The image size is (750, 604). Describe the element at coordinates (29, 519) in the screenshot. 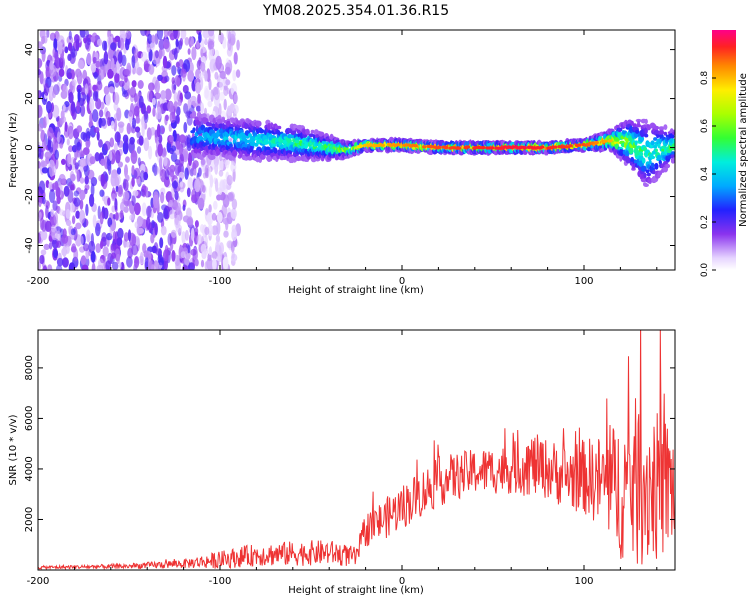

I see `snr-y-tick-label: 2000` at that location.